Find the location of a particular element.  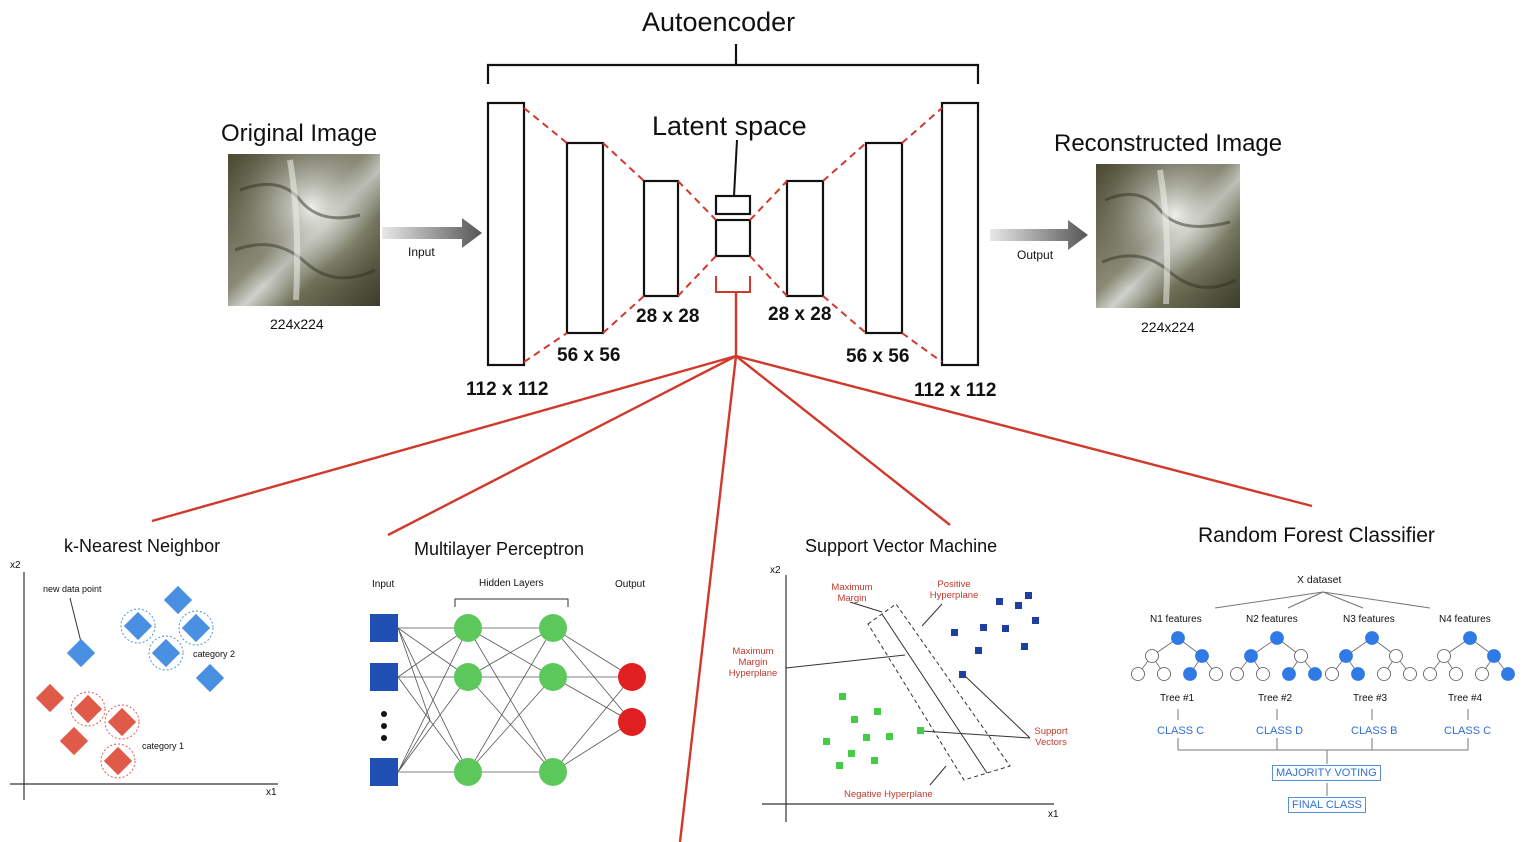

latent-pointer is located at coordinates (735, 168).